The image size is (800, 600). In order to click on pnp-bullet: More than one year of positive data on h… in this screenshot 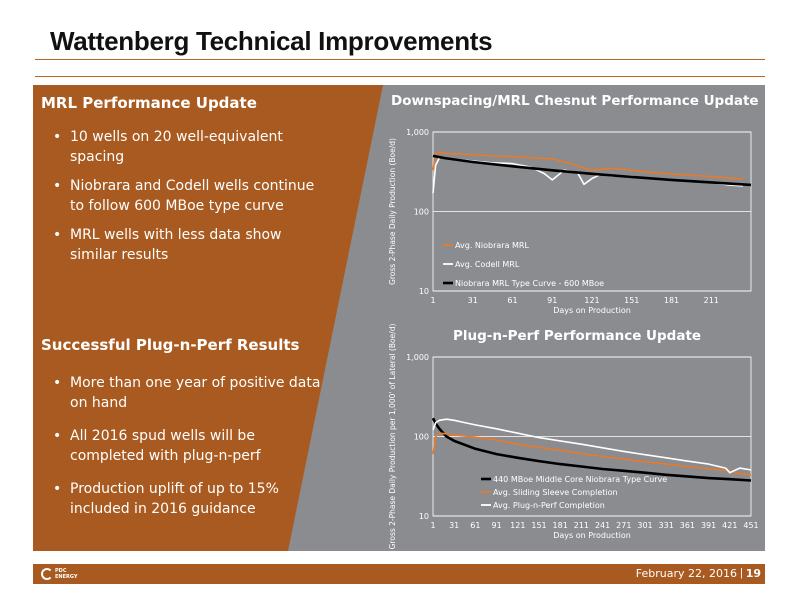, I will do `click(181, 393)`.